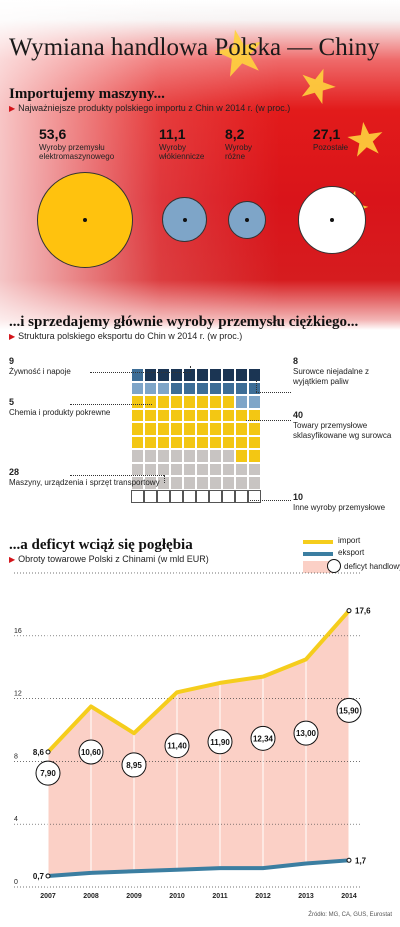 Image resolution: width=400 pixels, height=927 pixels. I want to click on legend-export-label: eksport, so click(351, 552).